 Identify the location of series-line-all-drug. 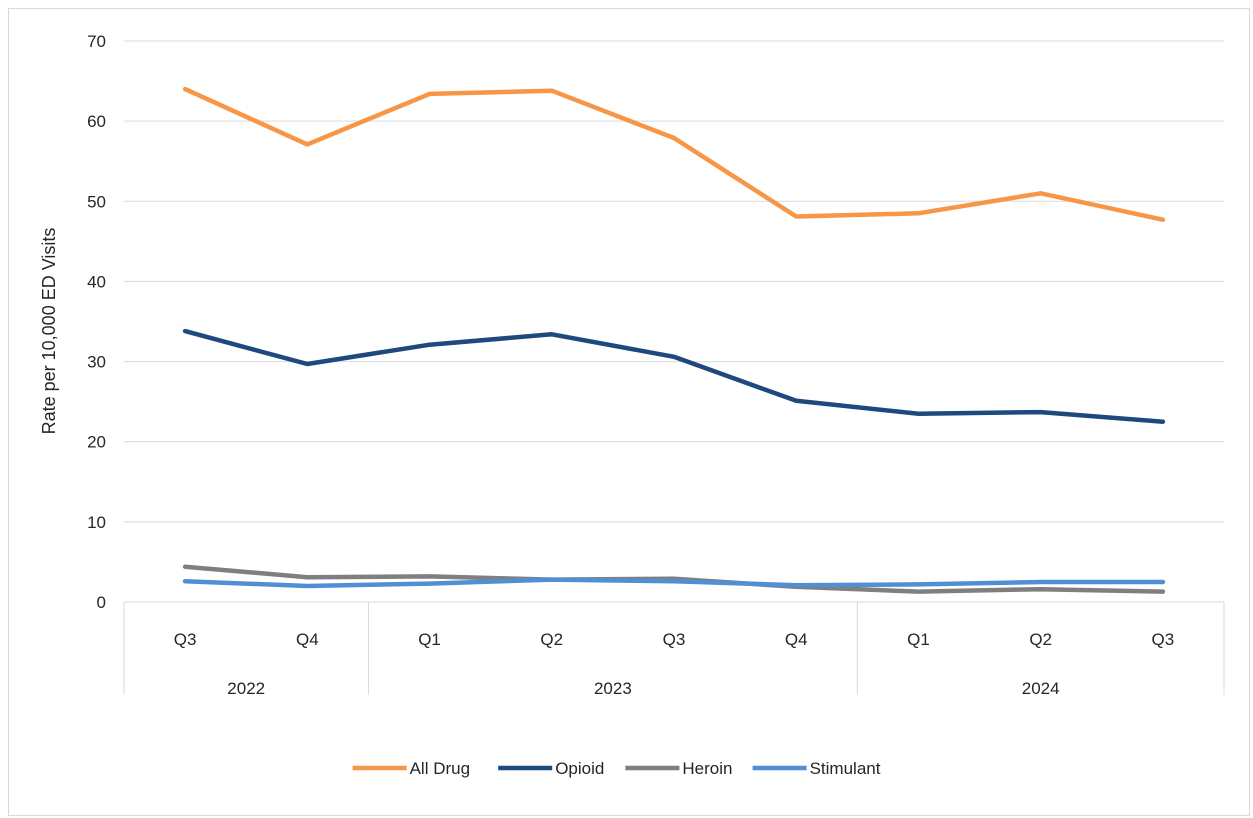
(674, 154).